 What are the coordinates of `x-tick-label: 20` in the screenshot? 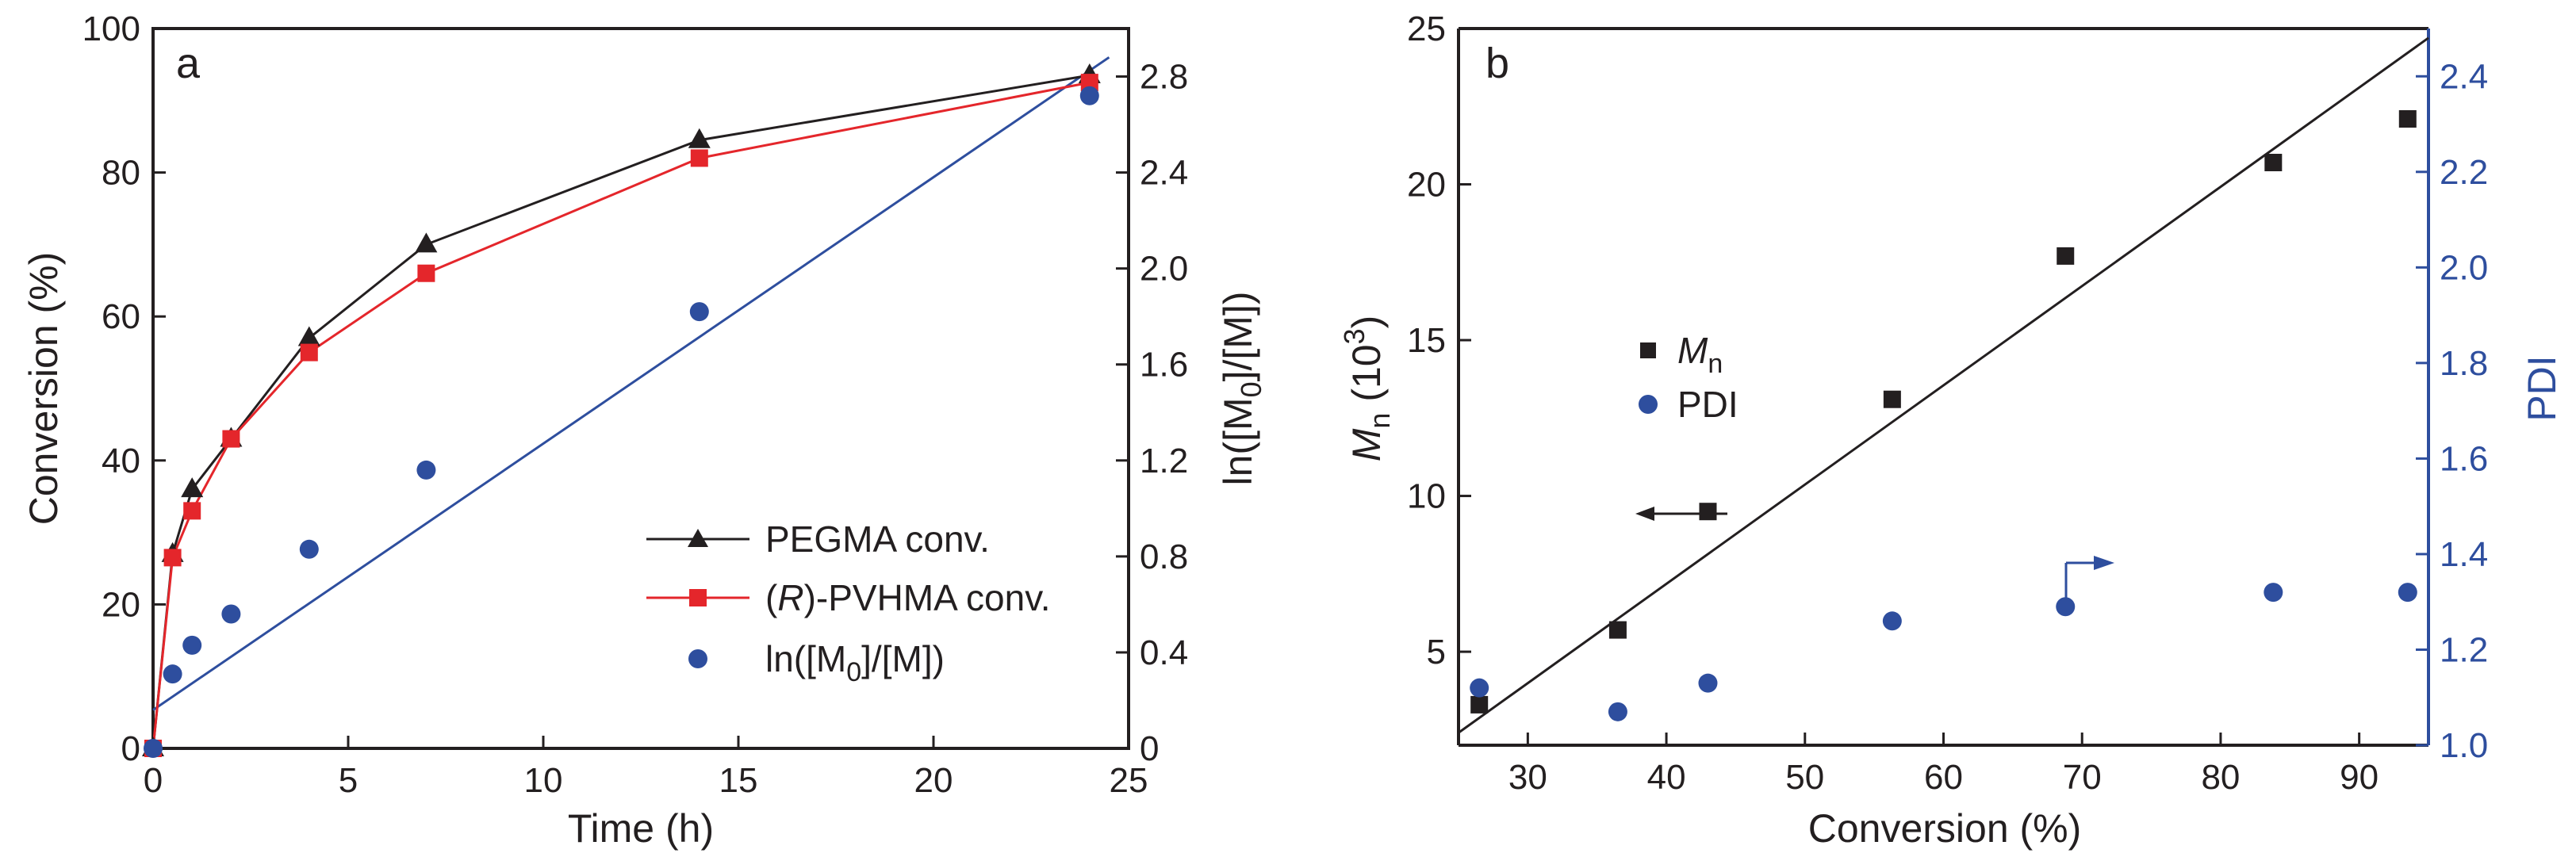 It's located at (933, 781).